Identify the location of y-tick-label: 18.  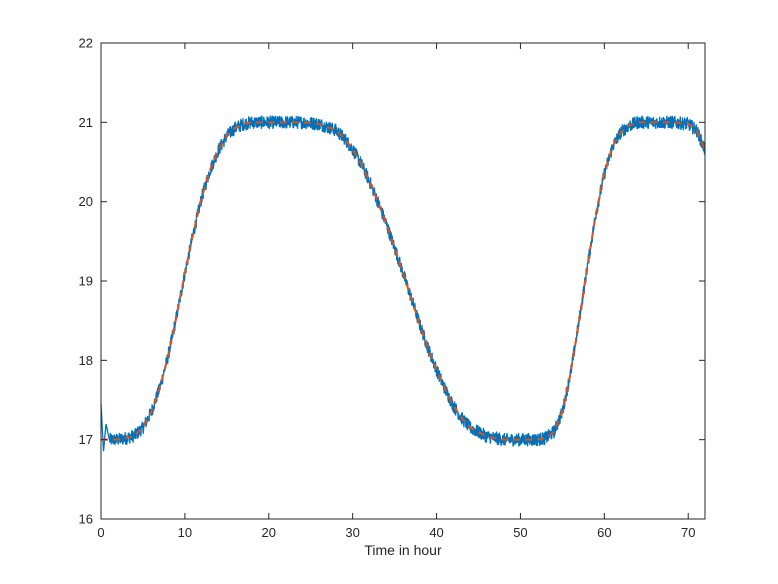
(86, 360).